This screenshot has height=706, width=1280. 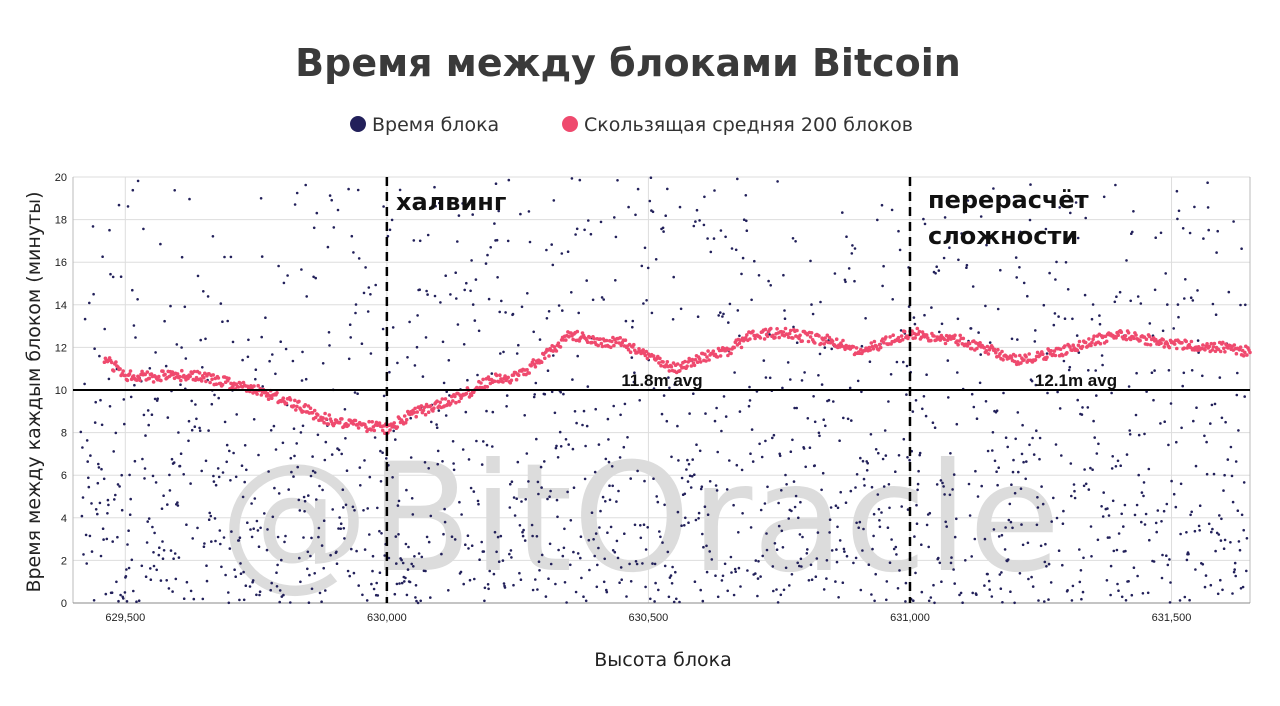 I want to click on x-axis-label: Высота блока, so click(x=662, y=660).